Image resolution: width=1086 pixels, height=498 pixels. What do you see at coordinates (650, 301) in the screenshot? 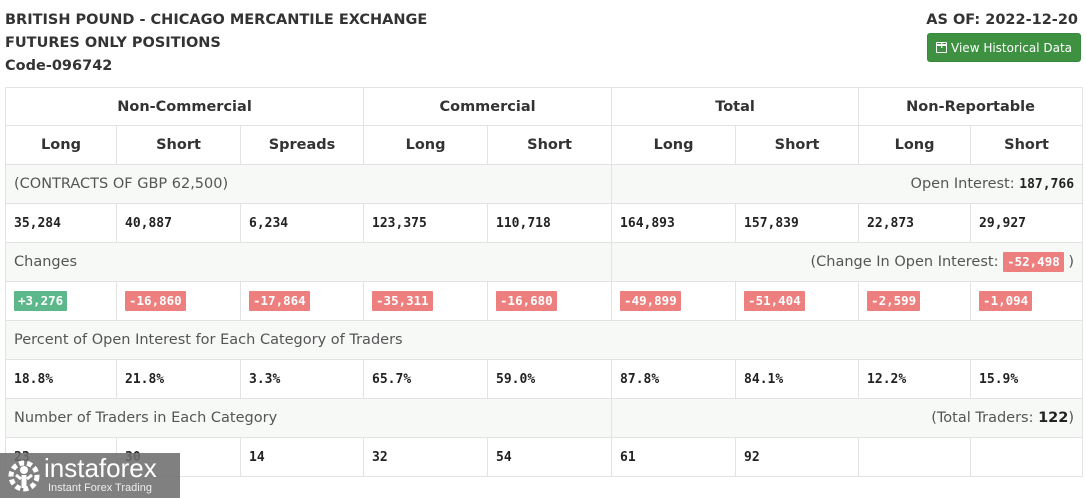
I see `change-badge-negative: -49,899` at bounding box center [650, 301].